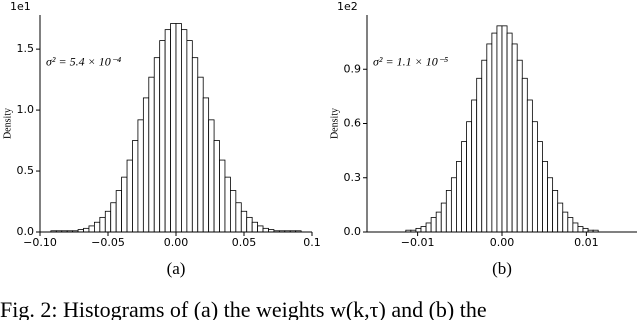 This screenshot has width=640, height=320. Describe the element at coordinates (502, 268) in the screenshot. I see `subcaption: (b)` at that location.